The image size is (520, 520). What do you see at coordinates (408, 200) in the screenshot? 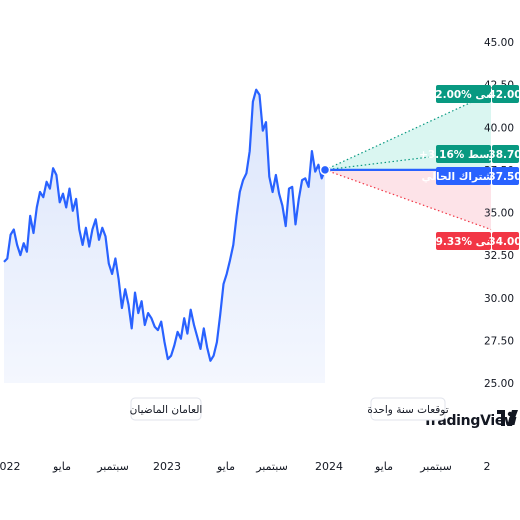
I see `forecast-low-line` at bounding box center [408, 200].